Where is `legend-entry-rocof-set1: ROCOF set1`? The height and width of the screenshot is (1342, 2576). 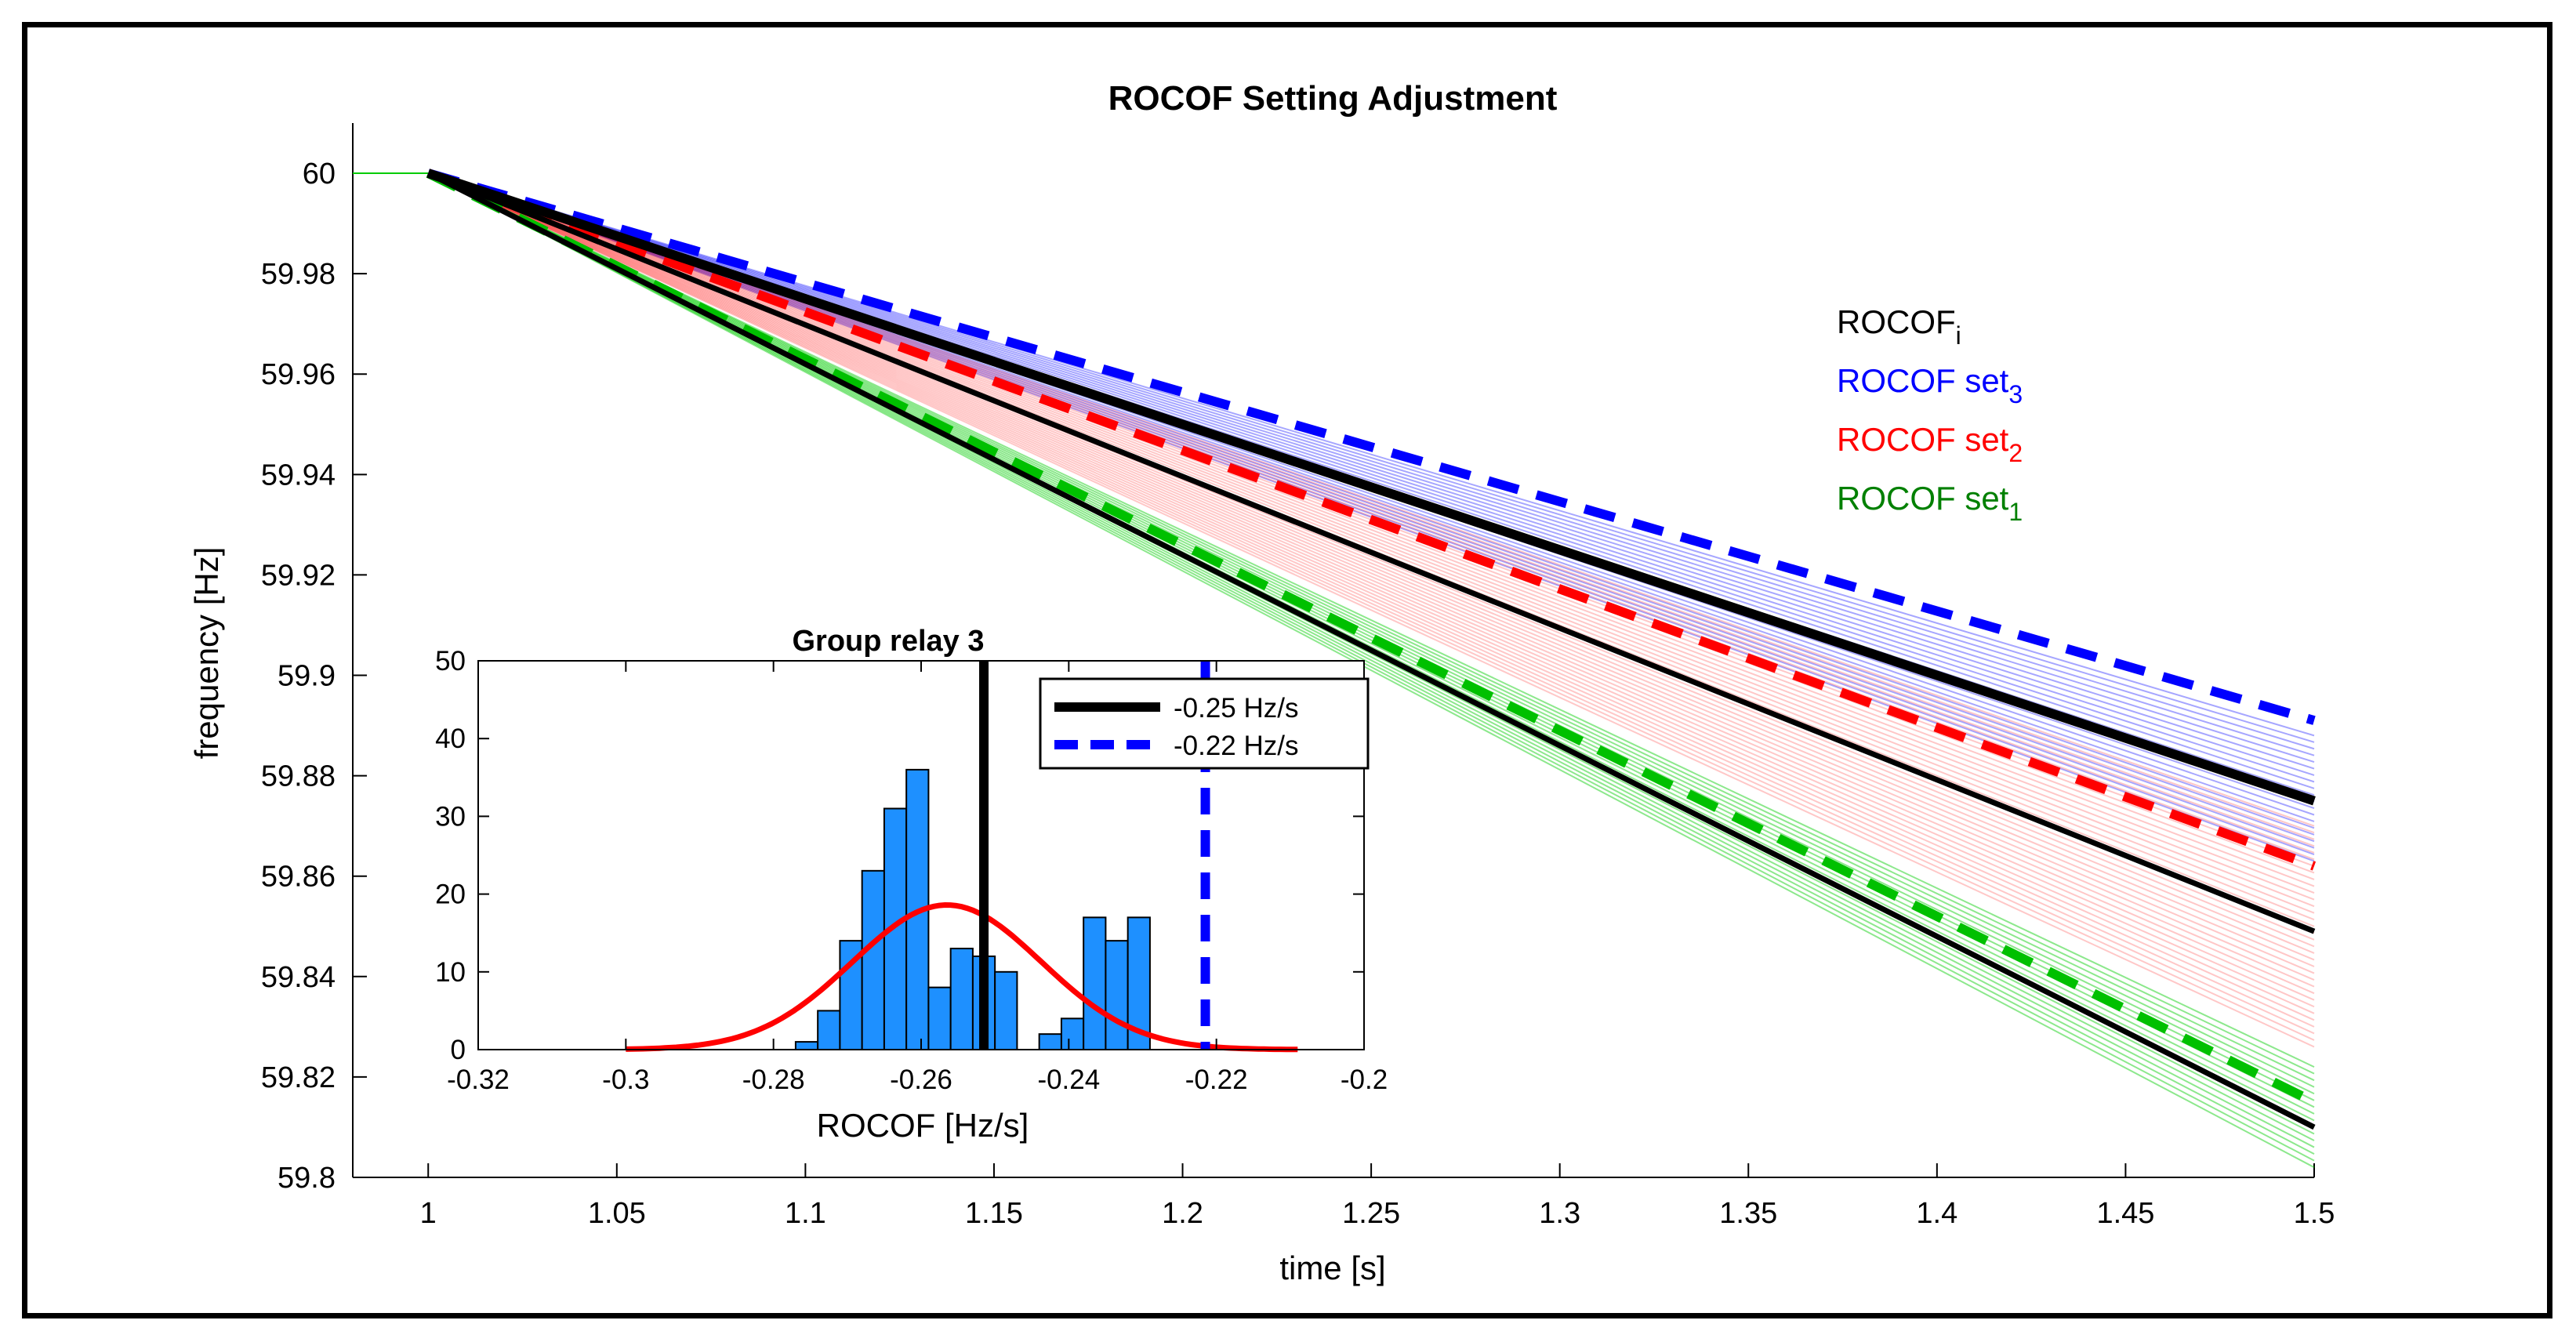
legend-entry-rocof-set1: ROCOF set1 is located at coordinates (1930, 503).